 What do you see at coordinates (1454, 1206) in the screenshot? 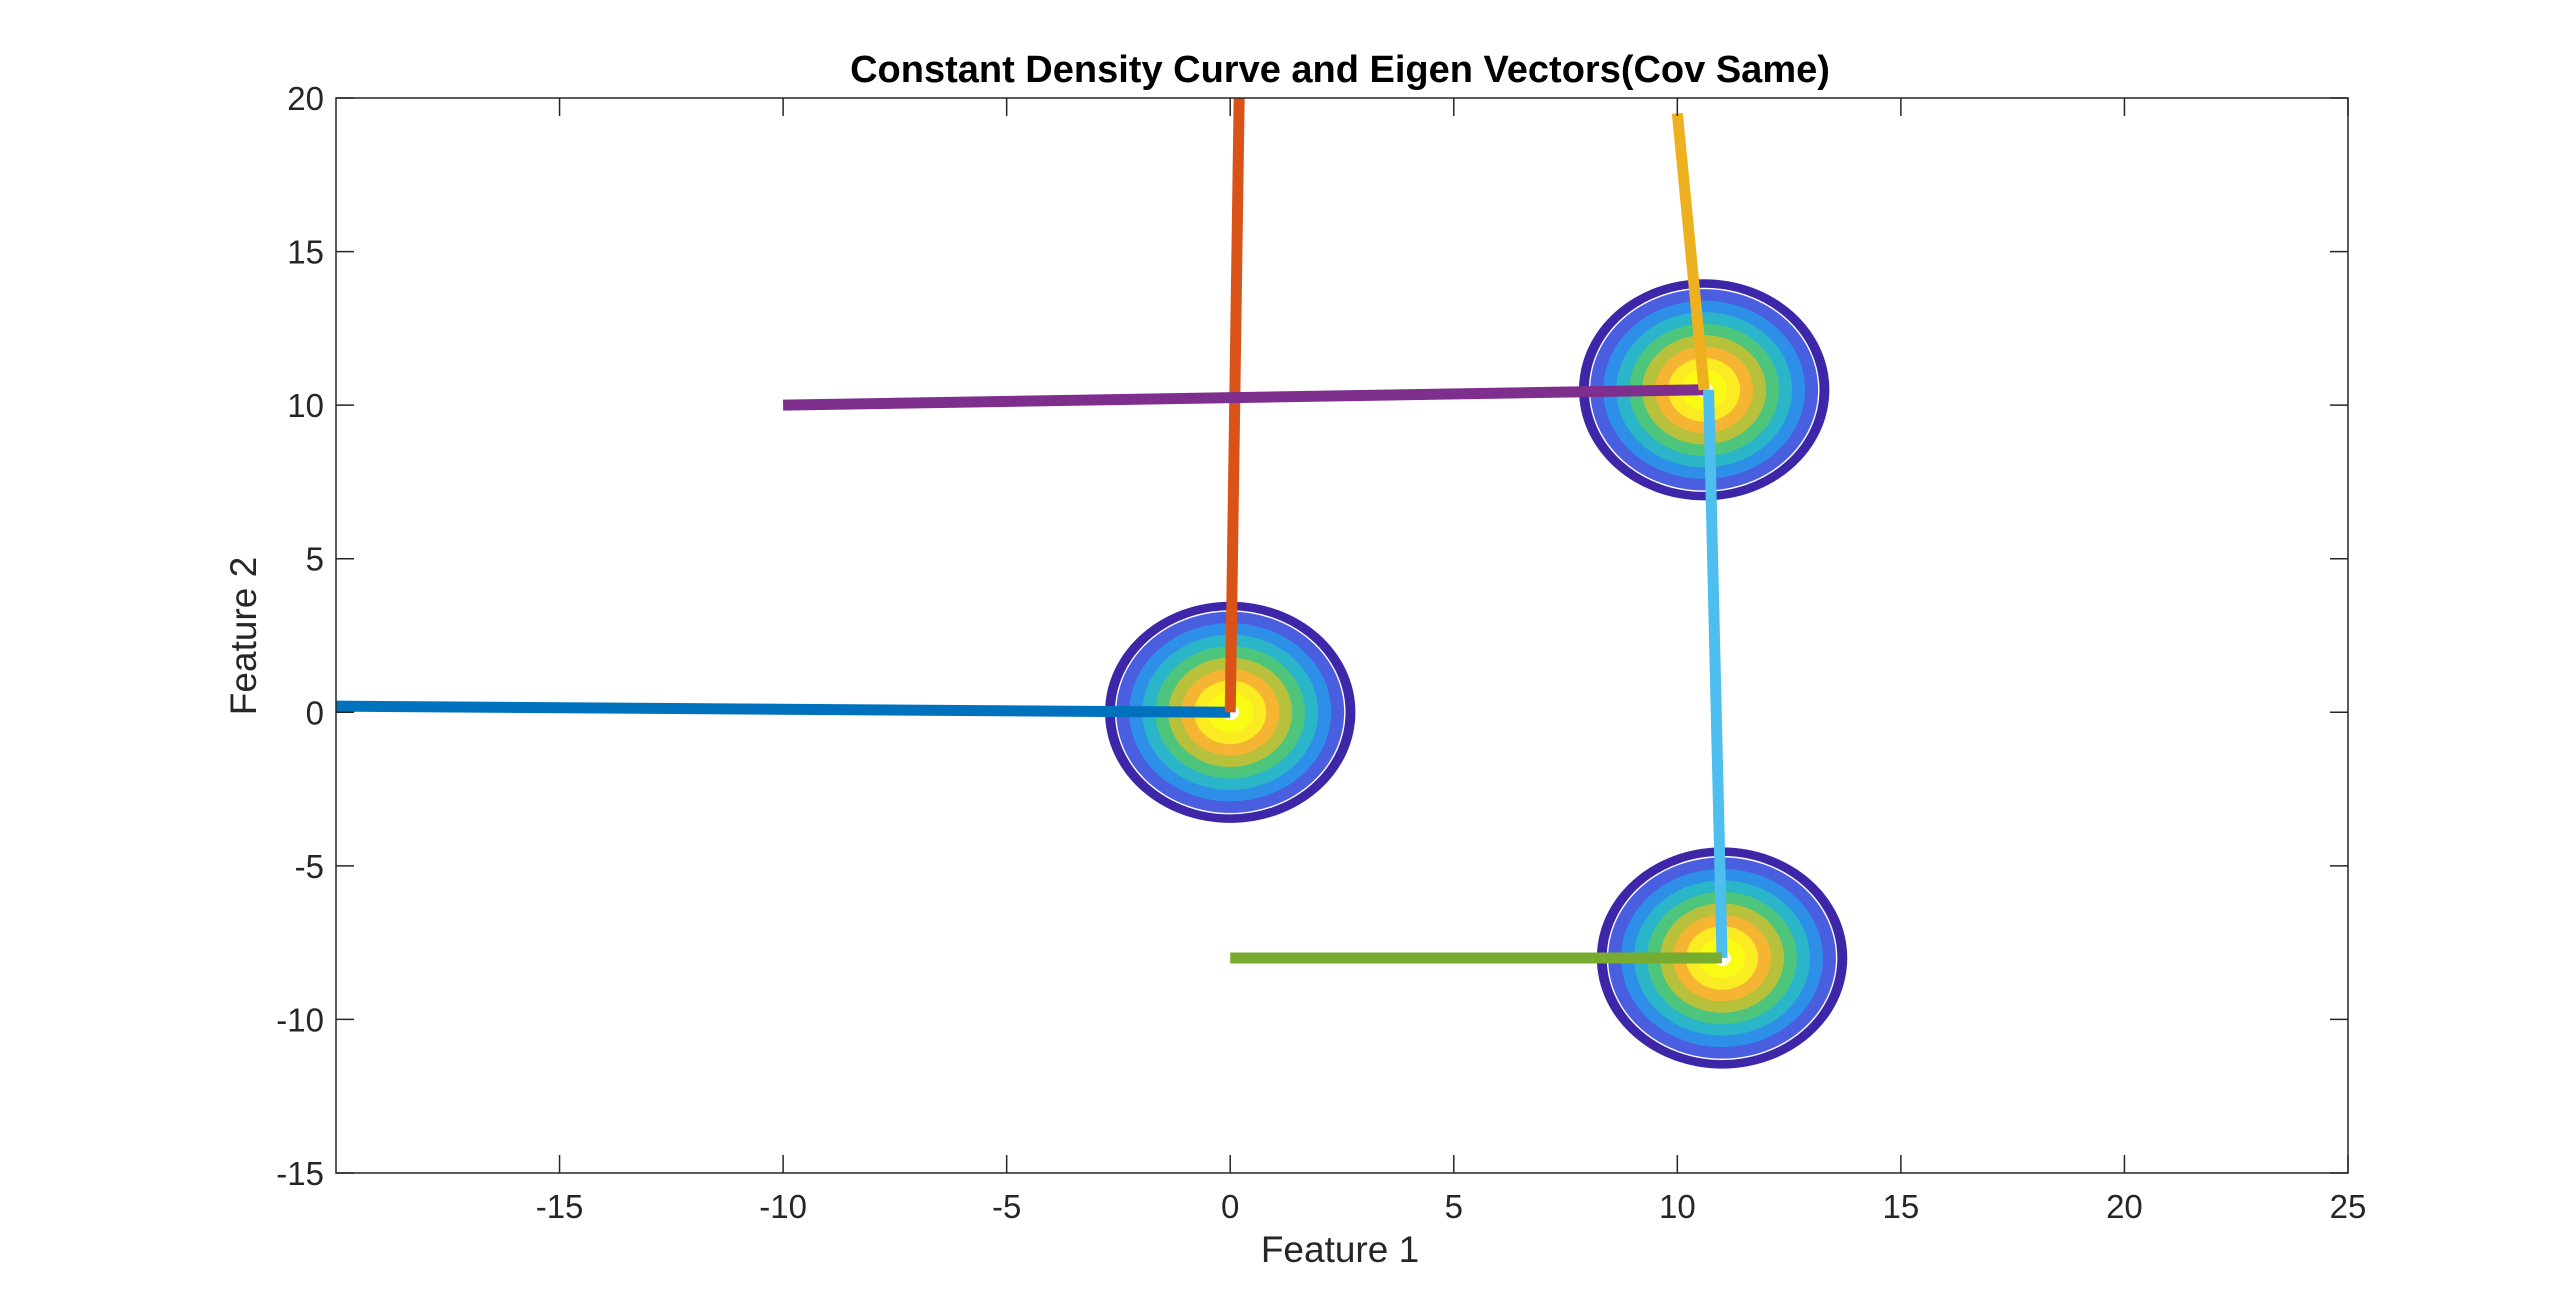
I see `x-tick-label: 5` at bounding box center [1454, 1206].